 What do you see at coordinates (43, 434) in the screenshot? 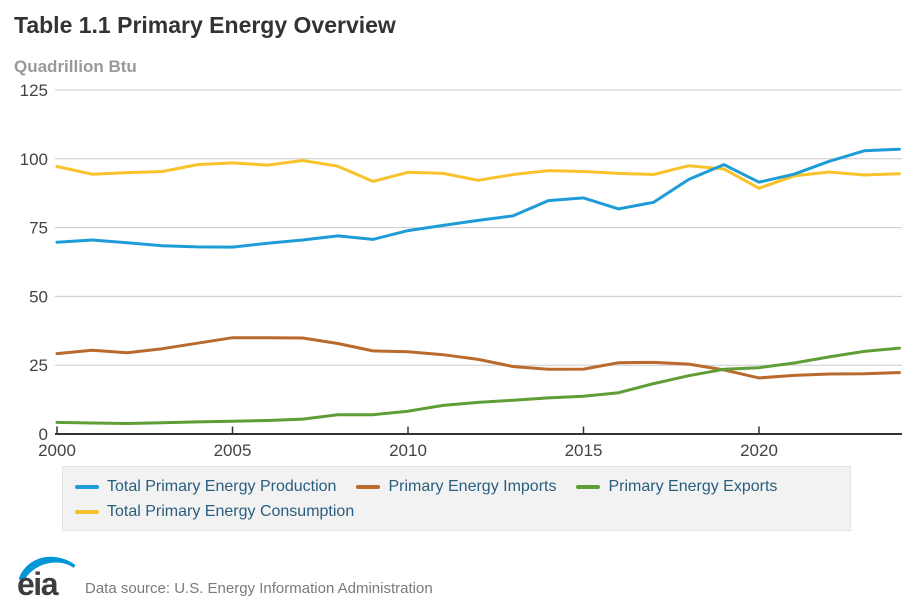
I see `y-tick-label-0: 0` at bounding box center [43, 434].